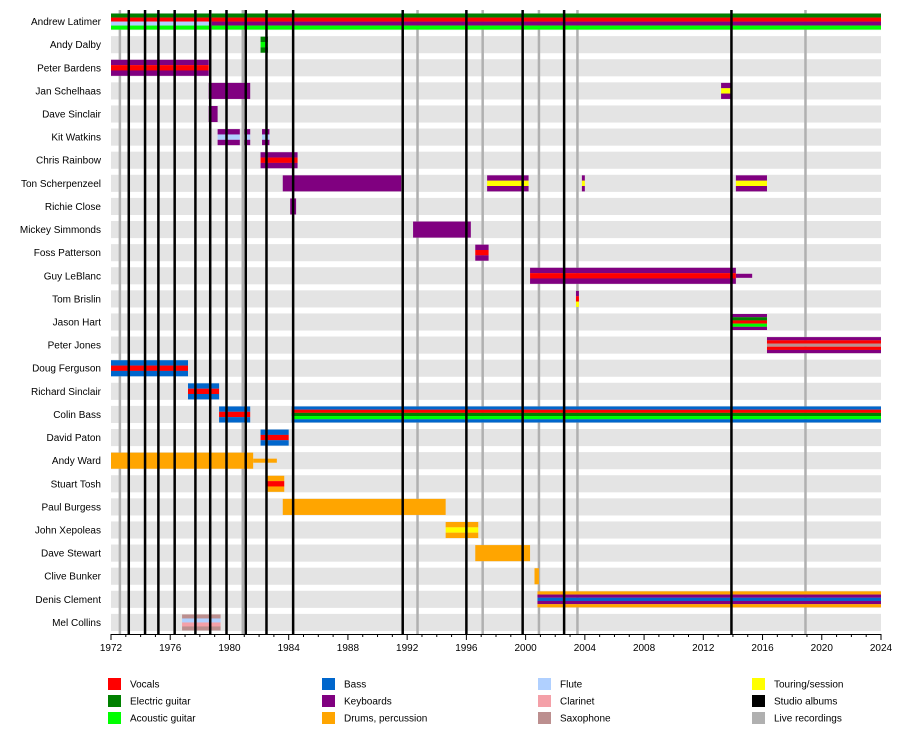 The image size is (900, 734). What do you see at coordinates (823, 345) in the screenshot?
I see `bar-peter-jones-0-sax` at bounding box center [823, 345].